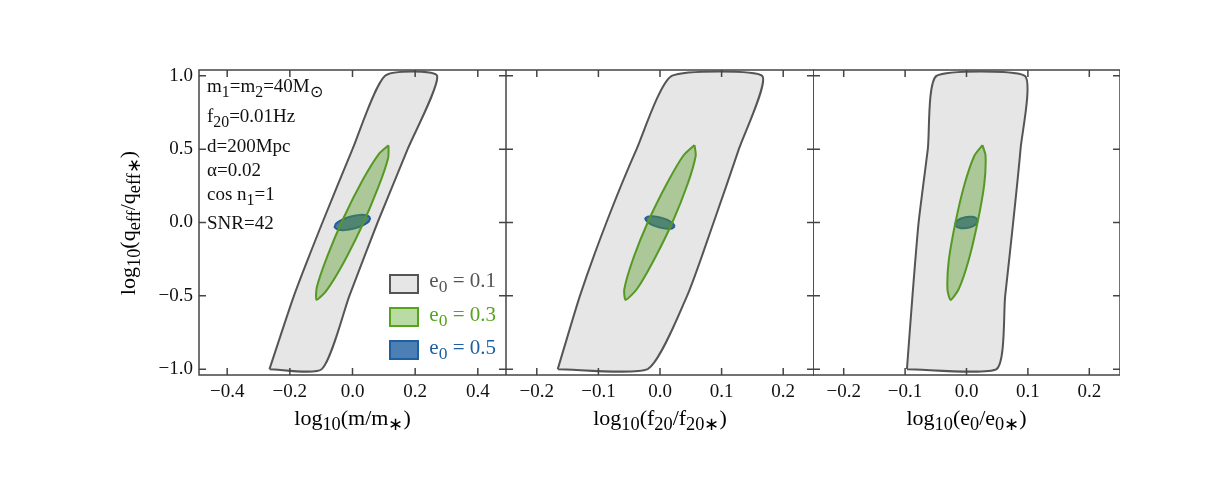 This screenshot has width=1205, height=488. Describe the element at coordinates (478, 391) in the screenshot. I see `x-tick-label: 0.4` at that location.